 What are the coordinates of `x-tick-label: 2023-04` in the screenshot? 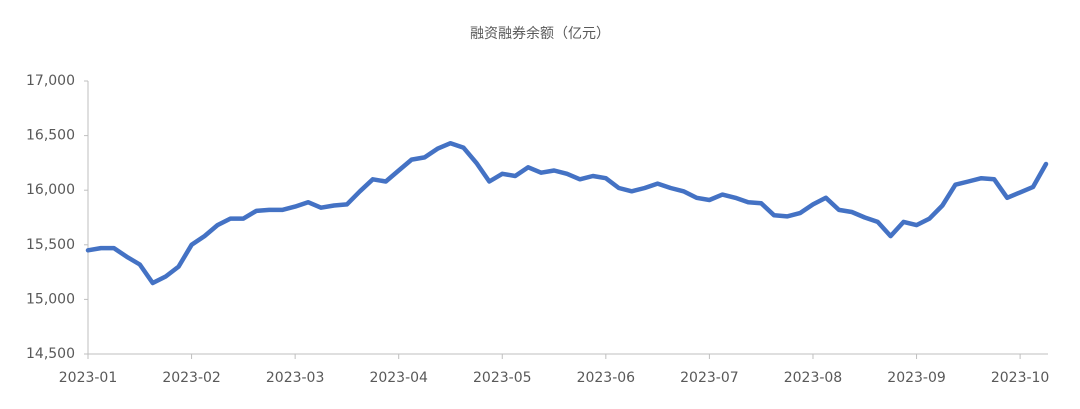 It's located at (398, 378).